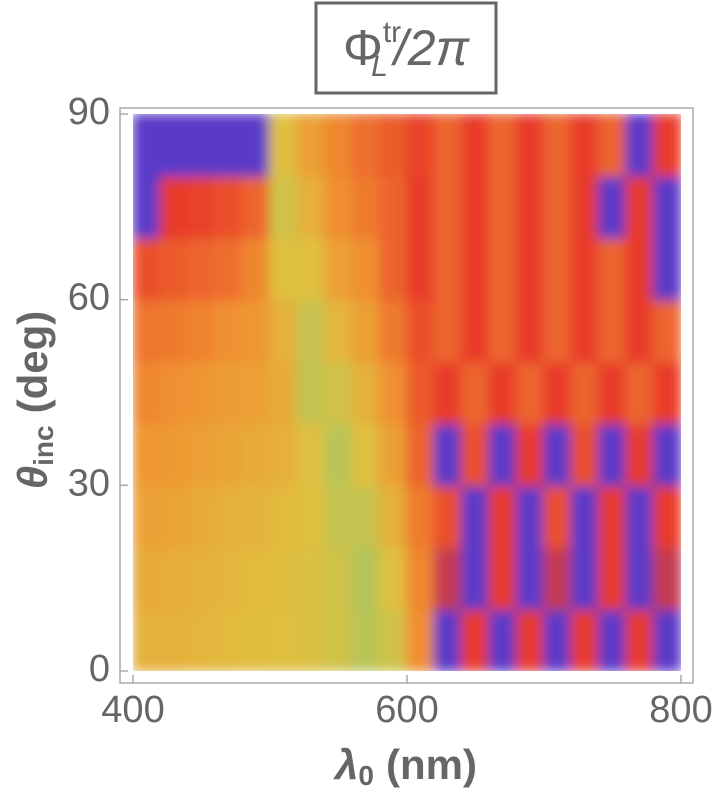 The image size is (720, 800). Describe the element at coordinates (32, 477) in the screenshot. I see `y-label-symbol: θ` at that location.